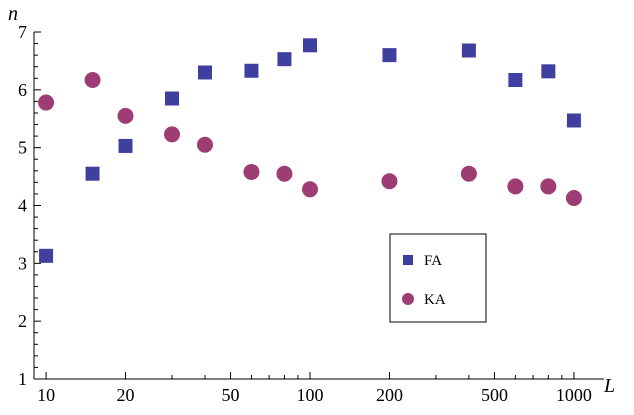 The height and width of the screenshot is (415, 634). I want to click on x-tick-label: 50, so click(231, 395).